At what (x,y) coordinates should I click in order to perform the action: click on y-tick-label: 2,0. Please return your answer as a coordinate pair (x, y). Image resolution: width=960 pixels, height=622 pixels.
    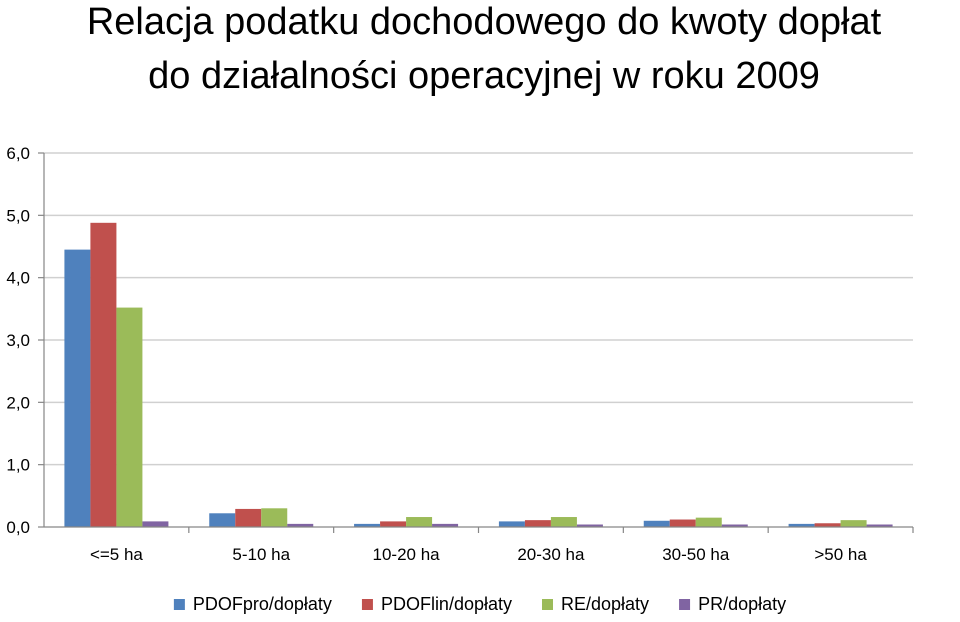
    Looking at the image, I should click on (18, 402).